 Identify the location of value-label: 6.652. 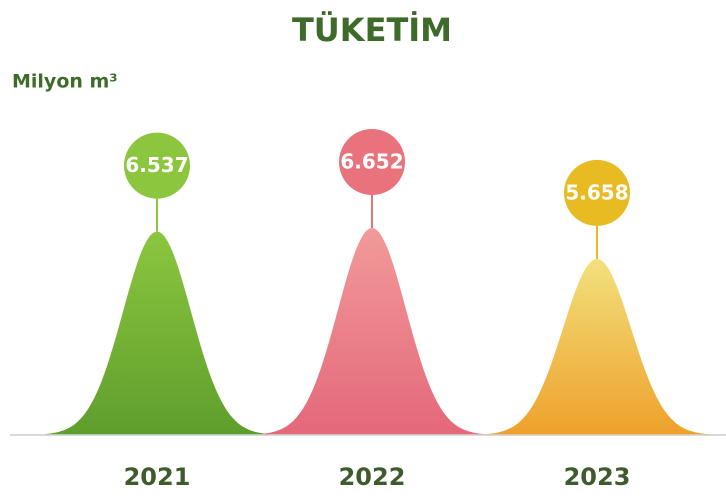
(371, 162).